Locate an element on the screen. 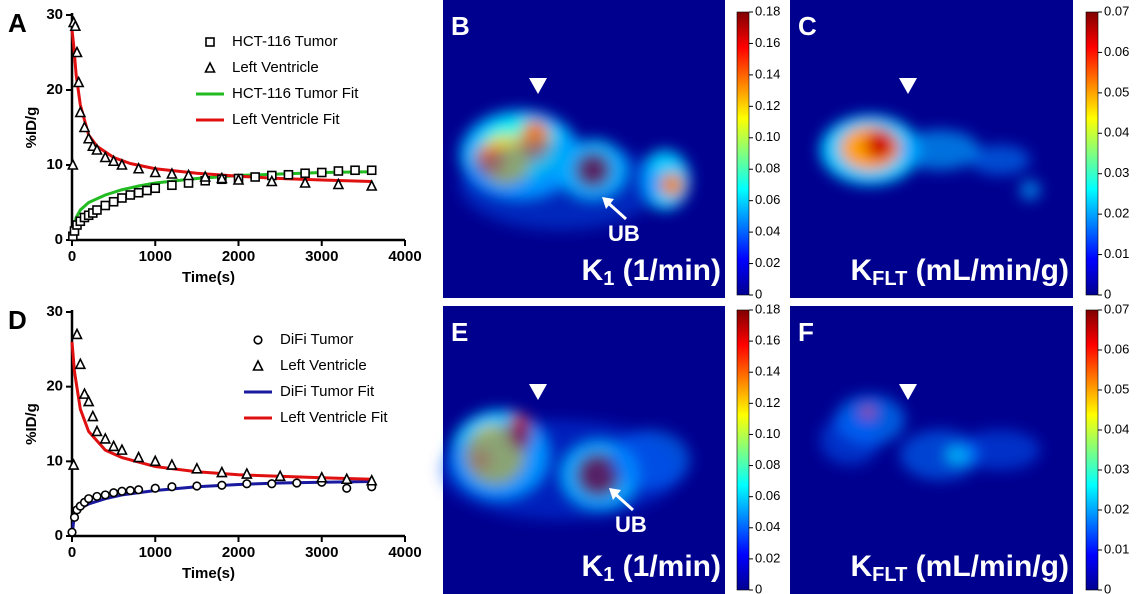 The image size is (1139, 594). title-rest: (mL/min/g) is located at coordinates (988, 566).